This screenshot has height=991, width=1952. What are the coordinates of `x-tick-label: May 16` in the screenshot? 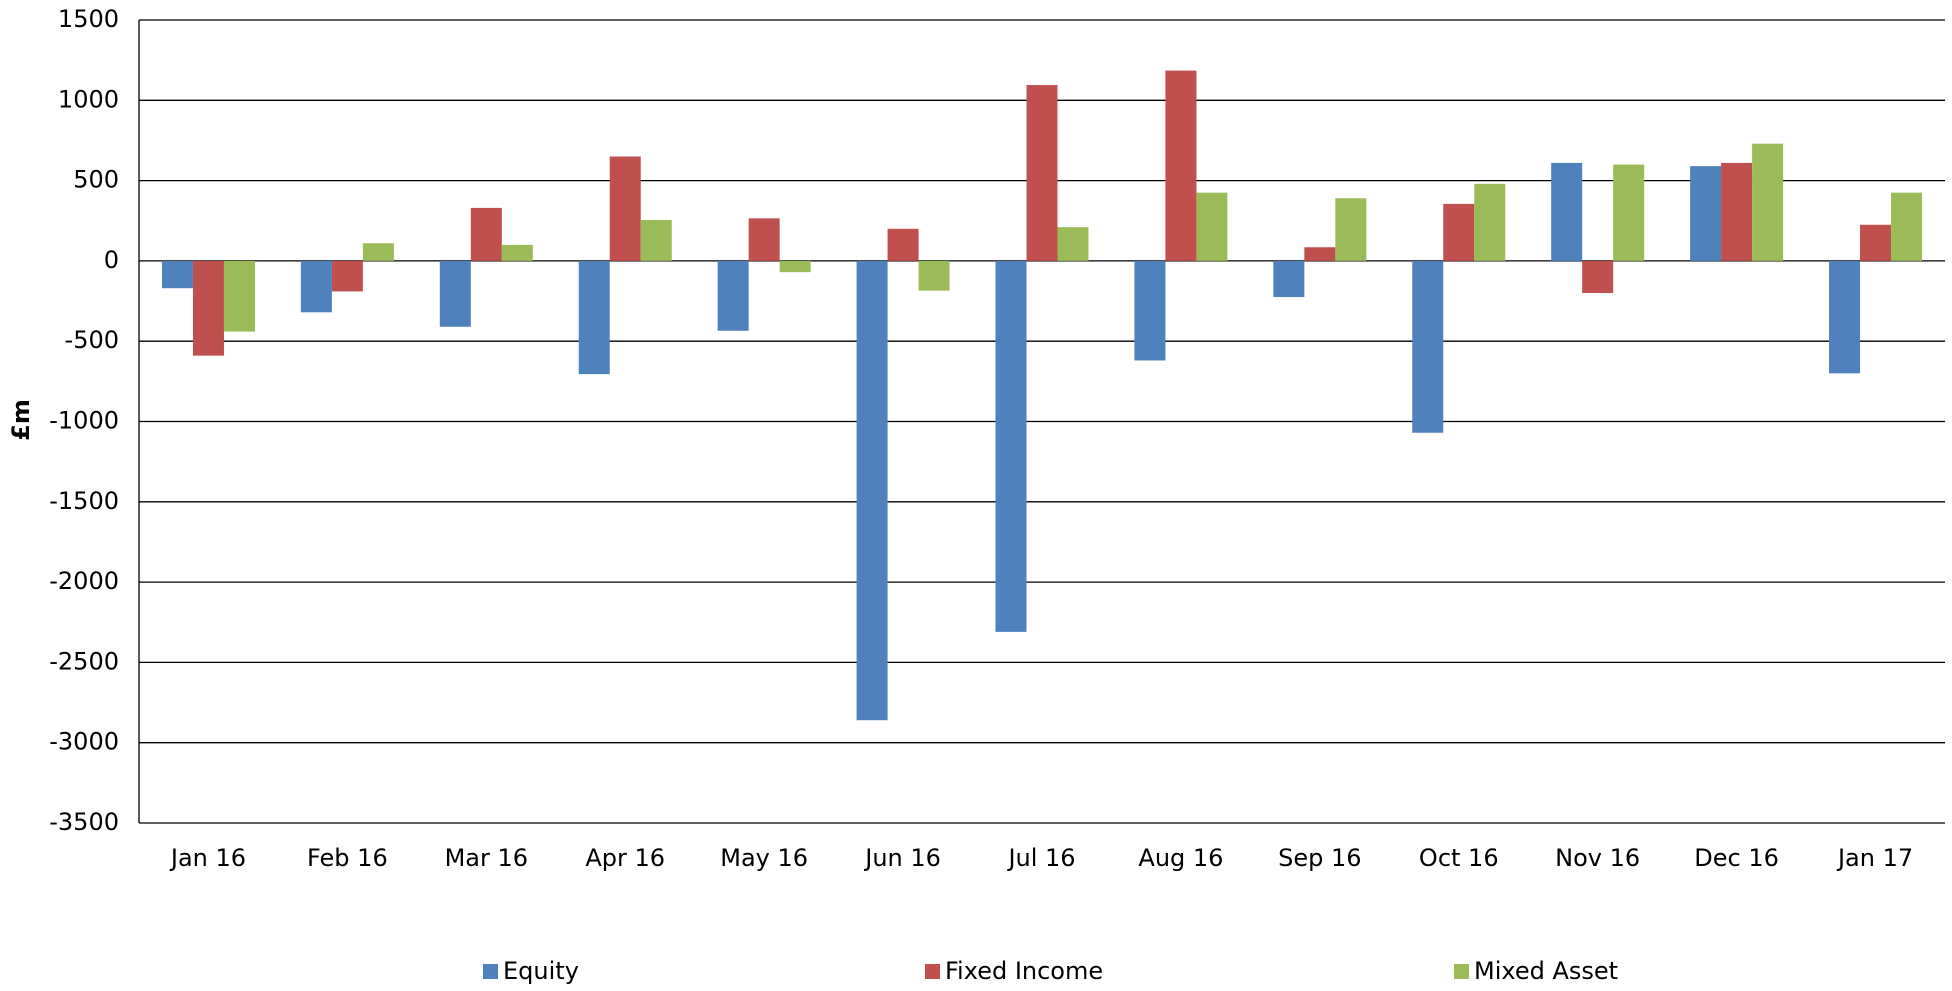 It's located at (764, 858).